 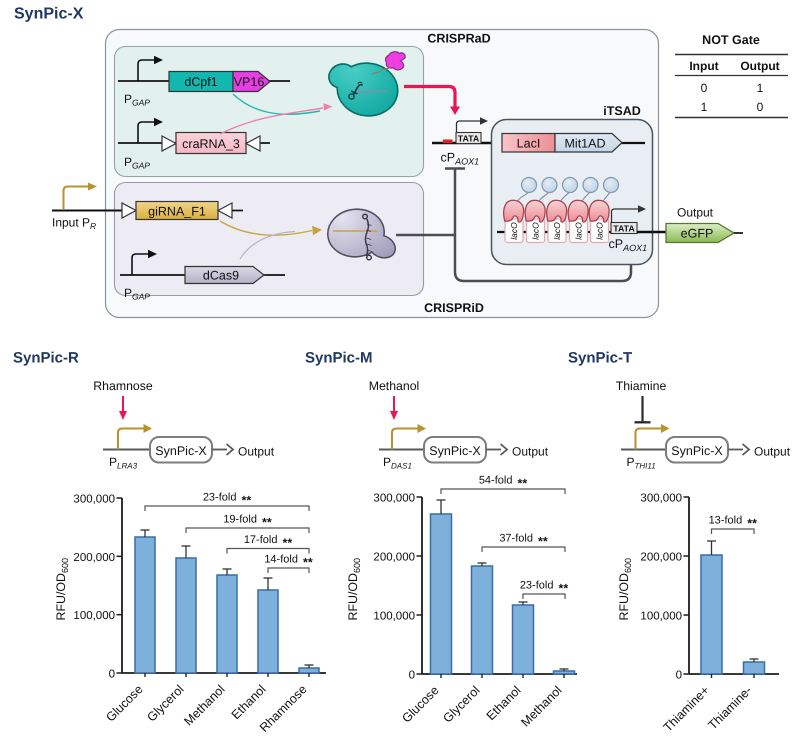 I want to click on svg-text: SynPic-T, so click(x=600, y=358).